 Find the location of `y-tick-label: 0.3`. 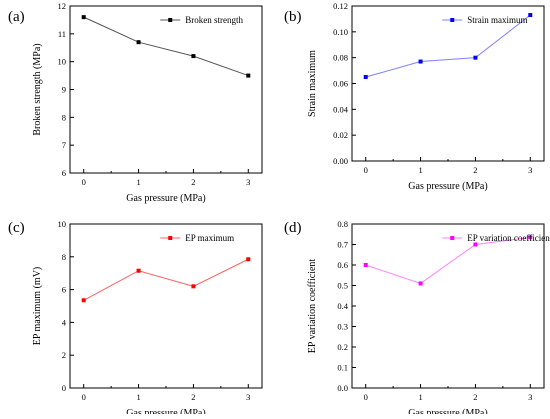

y-tick-label: 0.3 is located at coordinates (342, 327).